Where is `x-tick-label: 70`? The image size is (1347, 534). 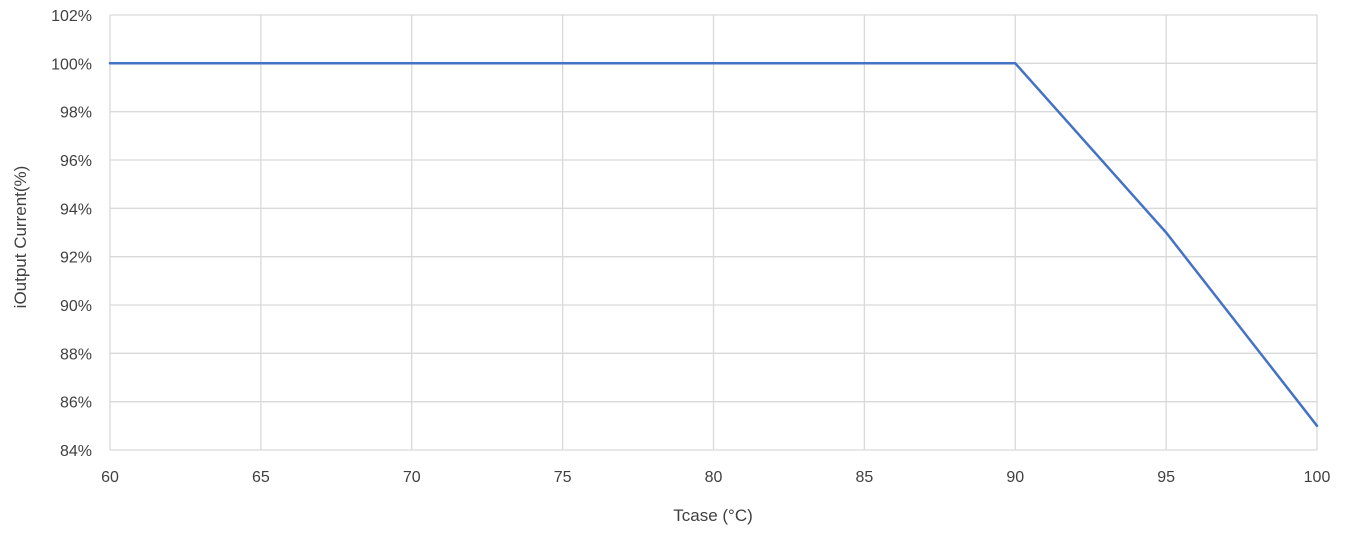
x-tick-label: 70 is located at coordinates (412, 477).